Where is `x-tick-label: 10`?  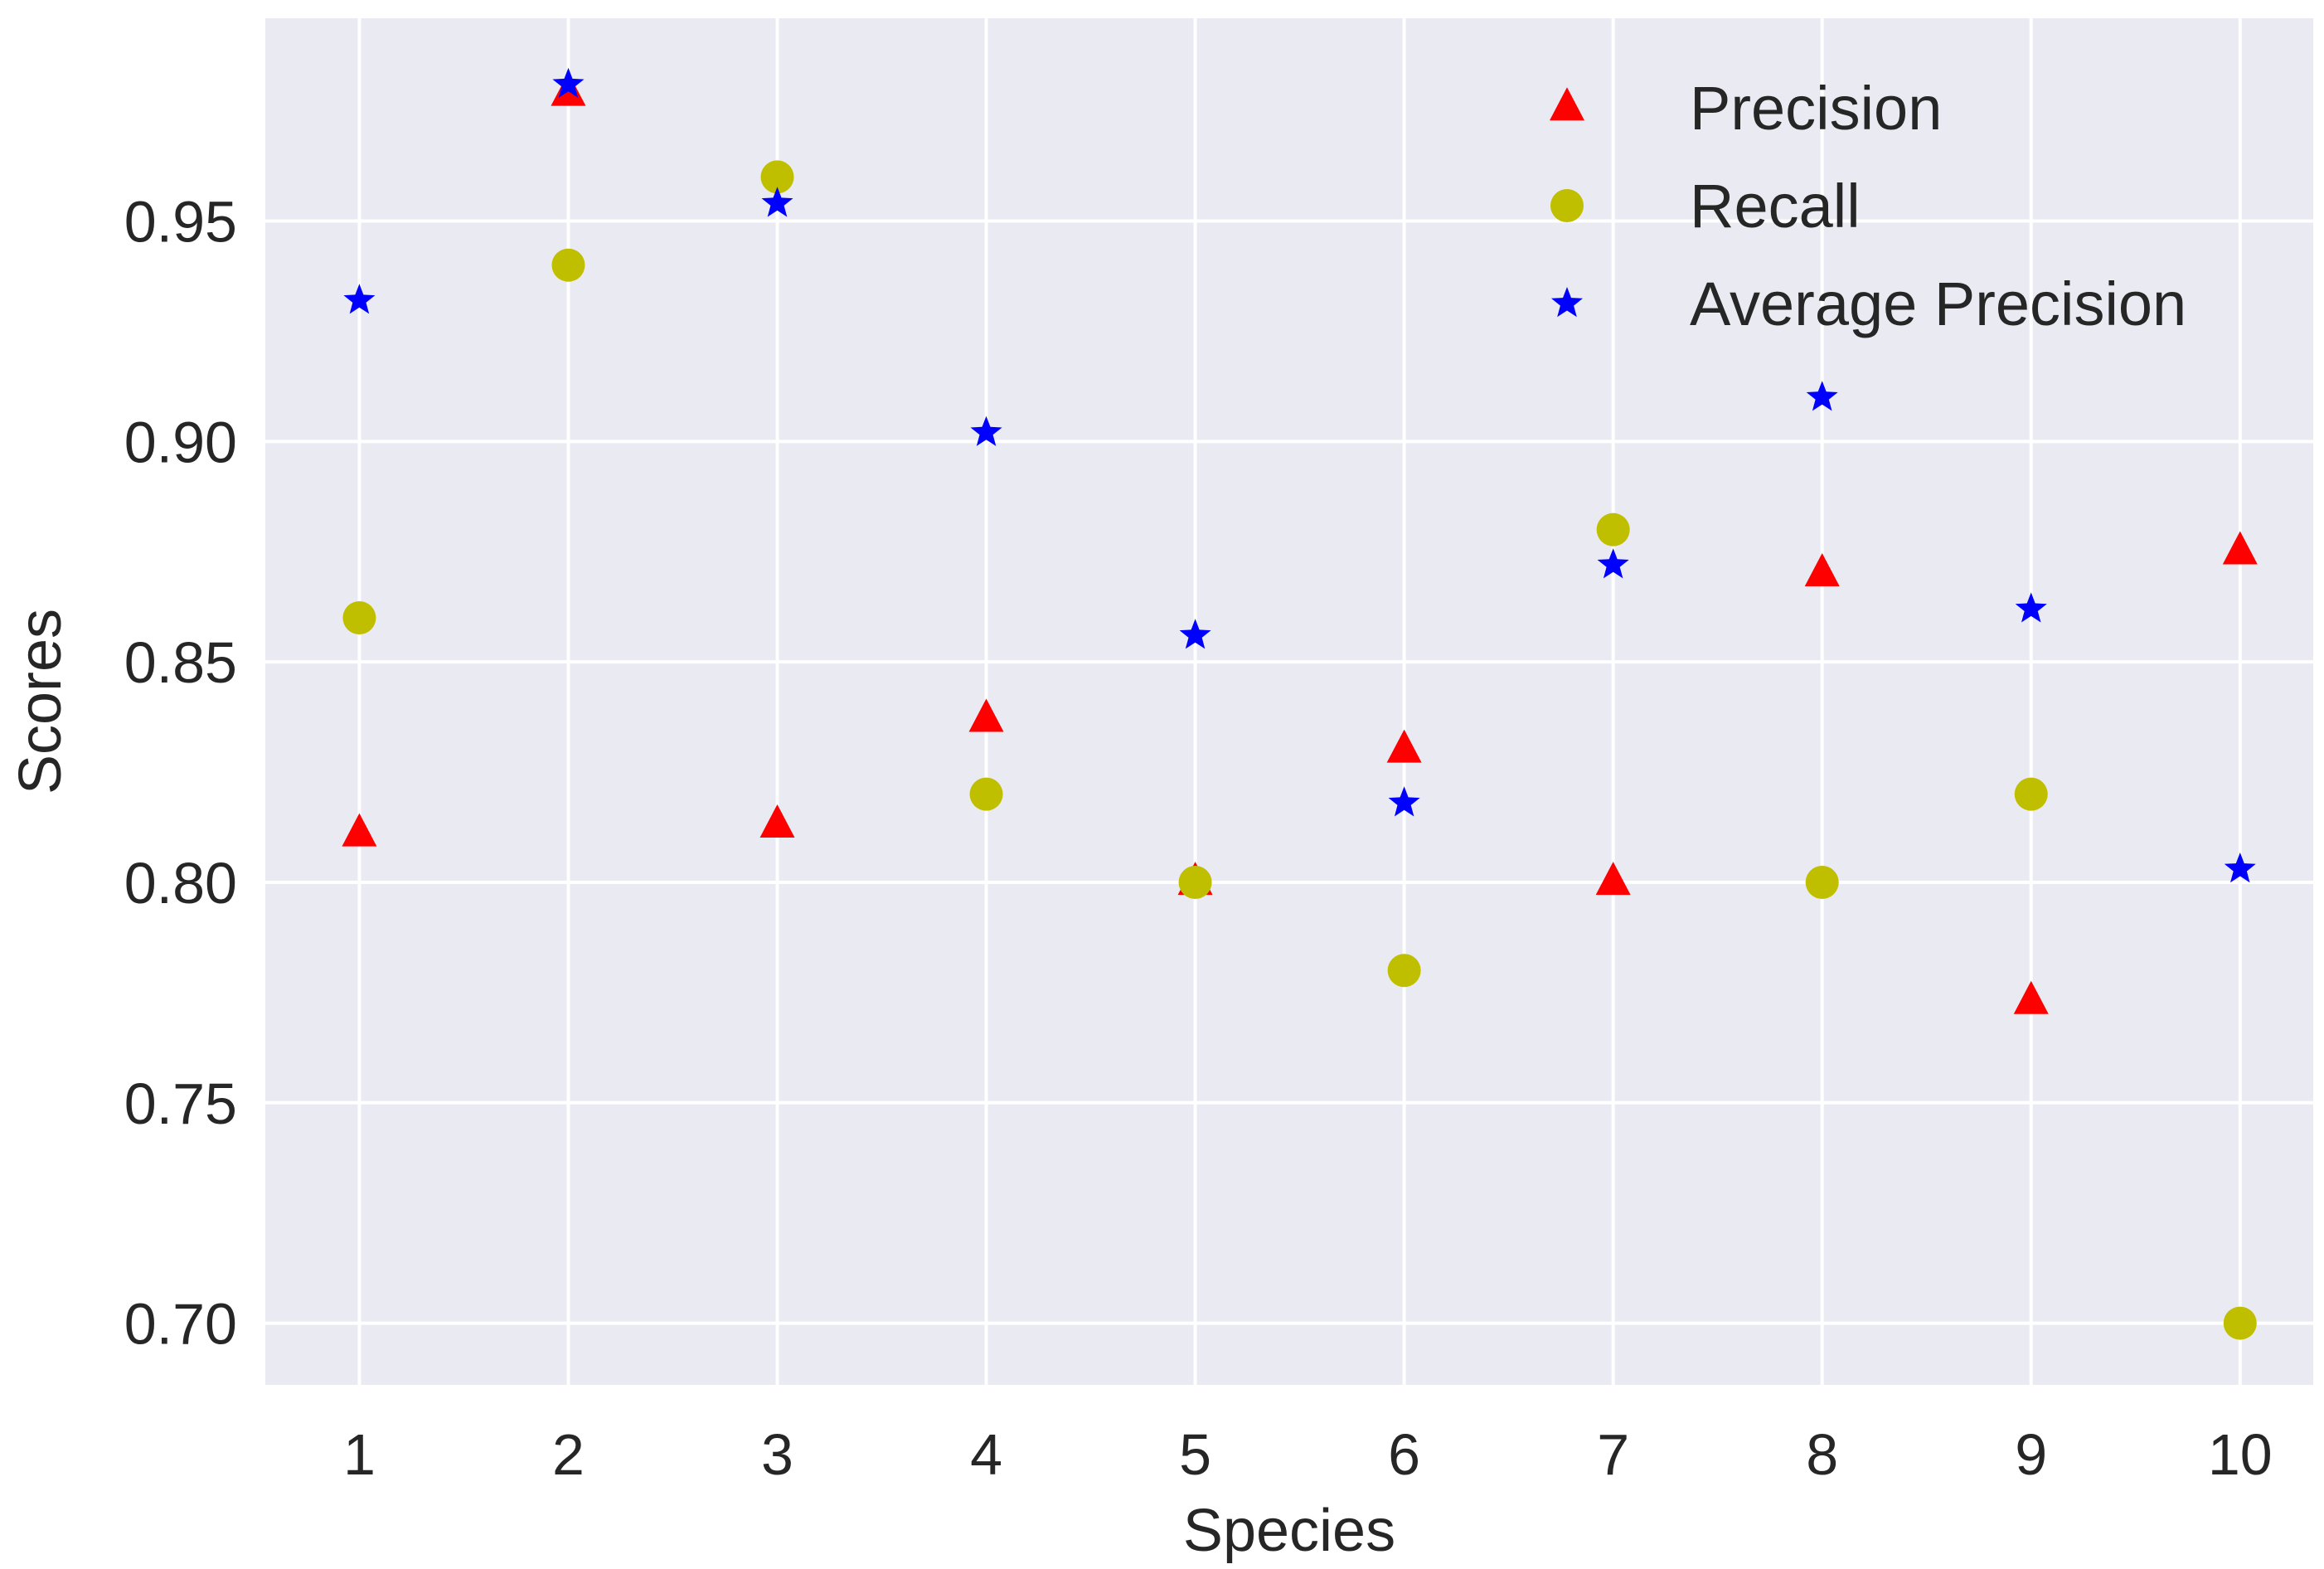
x-tick-label: 10 is located at coordinates (2241, 1454).